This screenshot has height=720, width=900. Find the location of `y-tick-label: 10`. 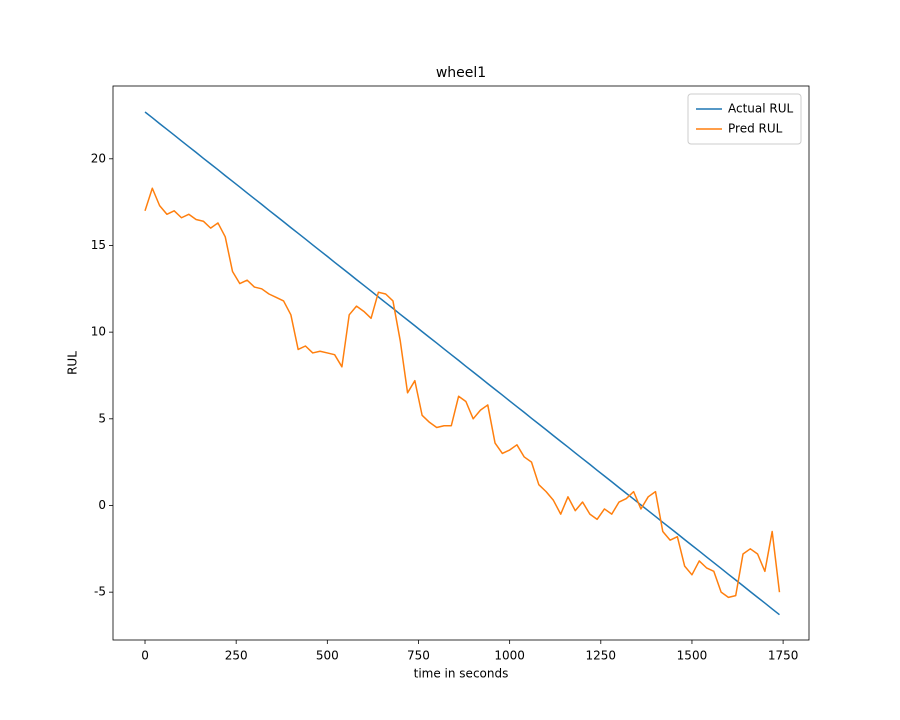

y-tick-label: 10 is located at coordinates (98, 332).